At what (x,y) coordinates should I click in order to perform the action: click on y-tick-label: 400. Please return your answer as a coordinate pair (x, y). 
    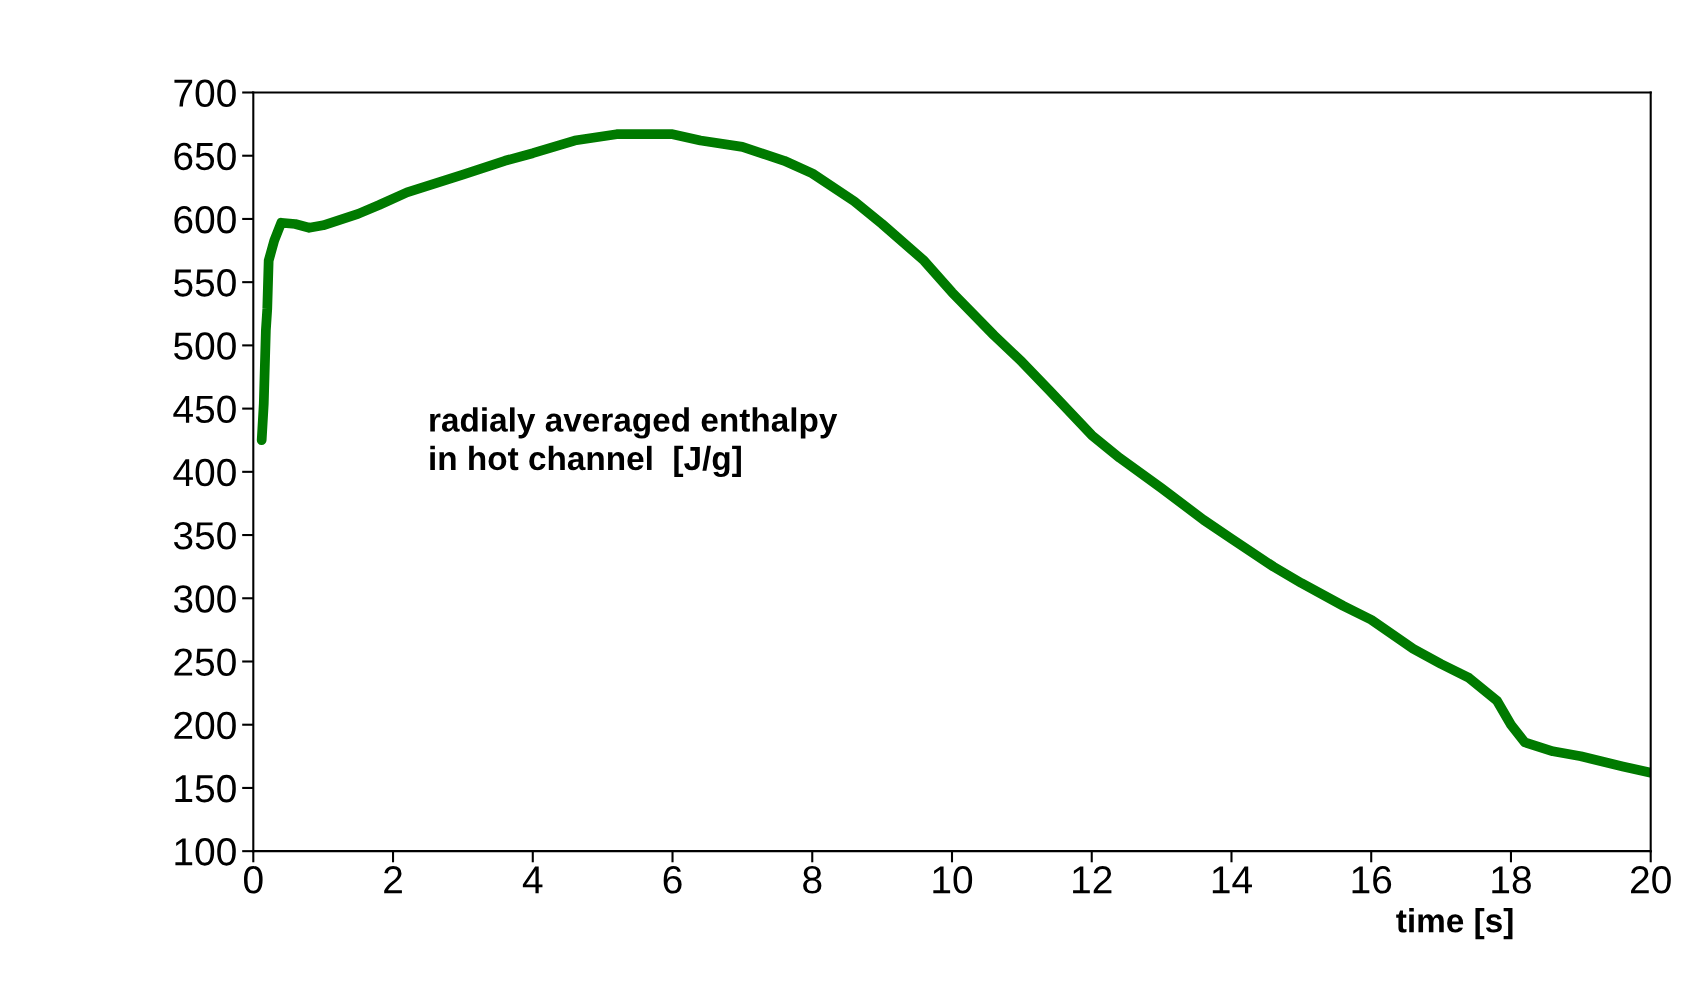
    Looking at the image, I should click on (204, 472).